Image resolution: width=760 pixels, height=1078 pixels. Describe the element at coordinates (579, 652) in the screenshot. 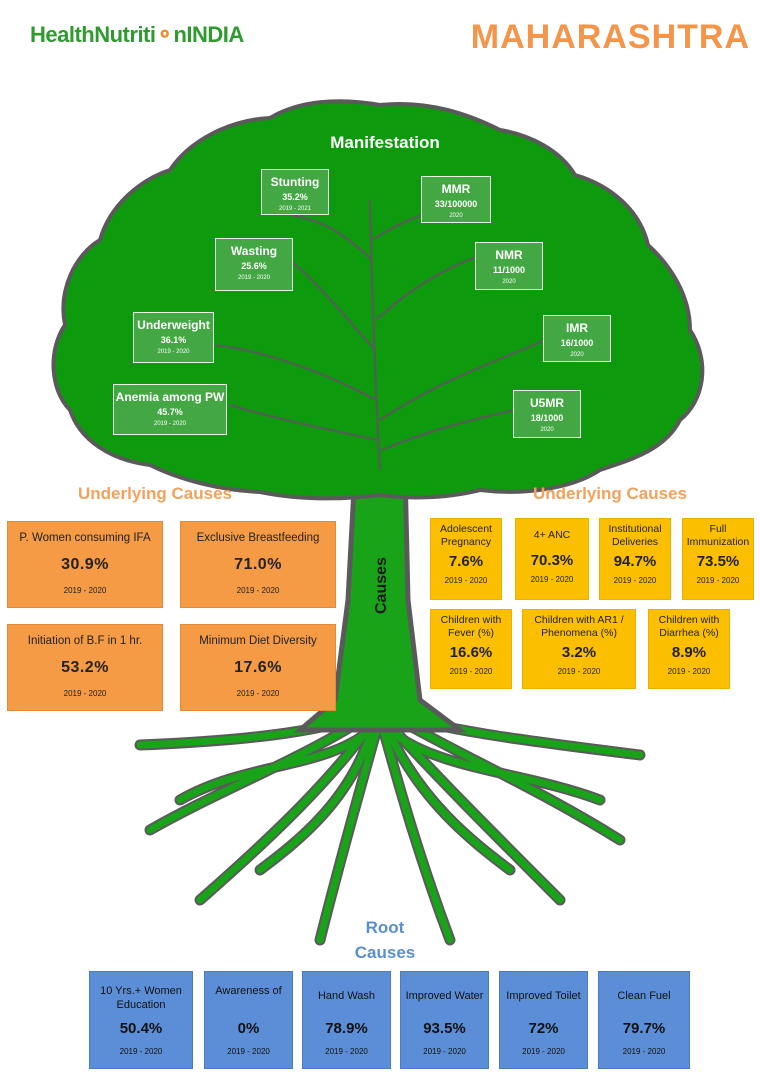

I see `underlying-value: 3.2%` at that location.